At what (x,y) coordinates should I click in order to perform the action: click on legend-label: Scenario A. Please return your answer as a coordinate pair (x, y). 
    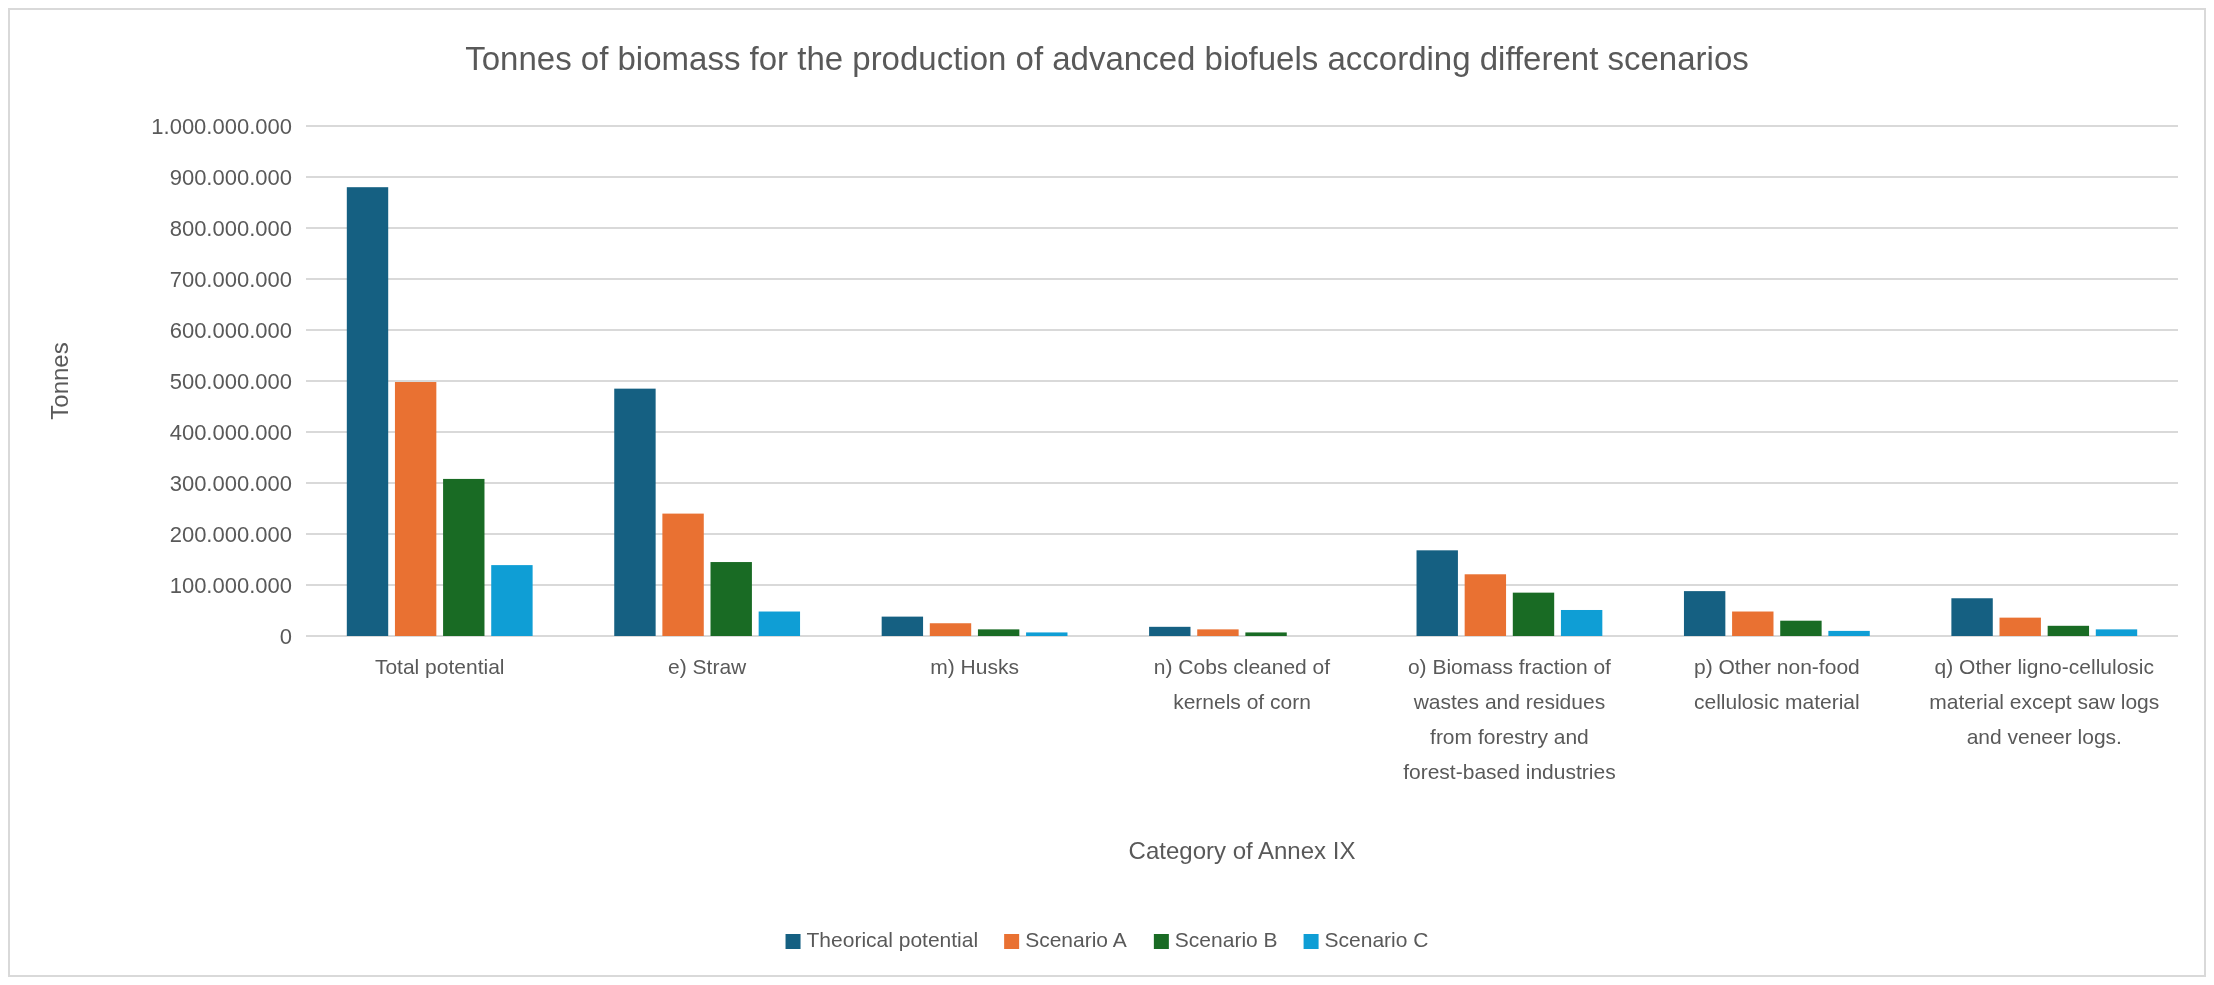
    Looking at the image, I should click on (1076, 939).